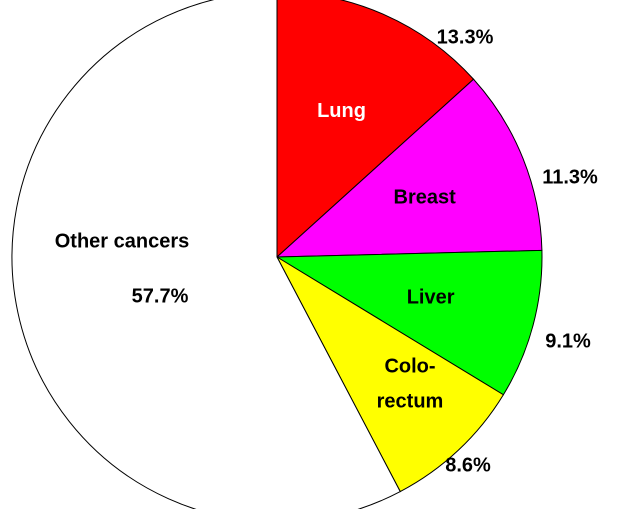 The width and height of the screenshot is (625, 509). What do you see at coordinates (425, 197) in the screenshot?
I see `slice-label: Breast` at bounding box center [425, 197].